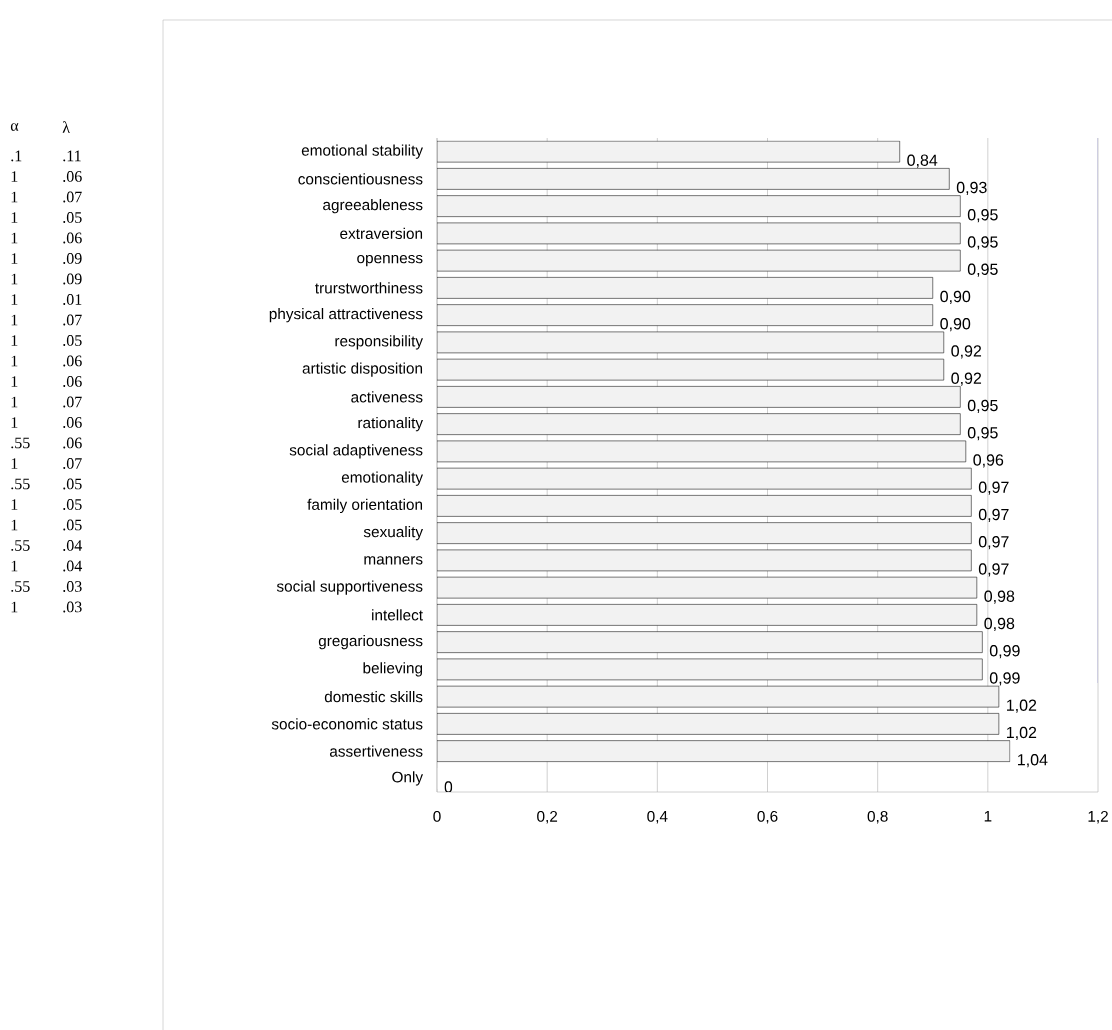  I want to click on y-tick-label: physical attractiveness, so click(346, 315).